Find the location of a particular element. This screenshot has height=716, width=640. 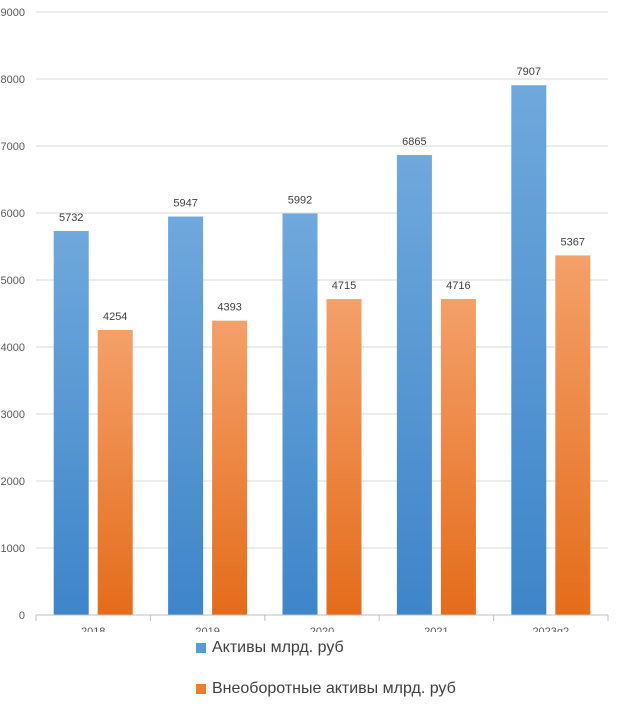

y-tick-label: 4000 is located at coordinates (13, 348).